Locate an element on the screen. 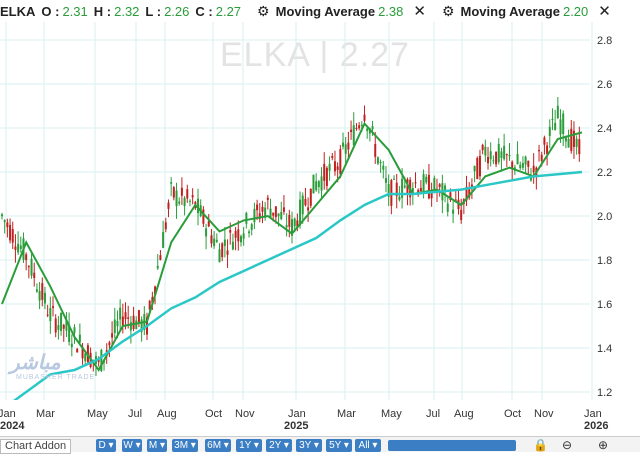 The height and width of the screenshot is (454, 640). range-button-m: M ▾ is located at coordinates (157, 445).